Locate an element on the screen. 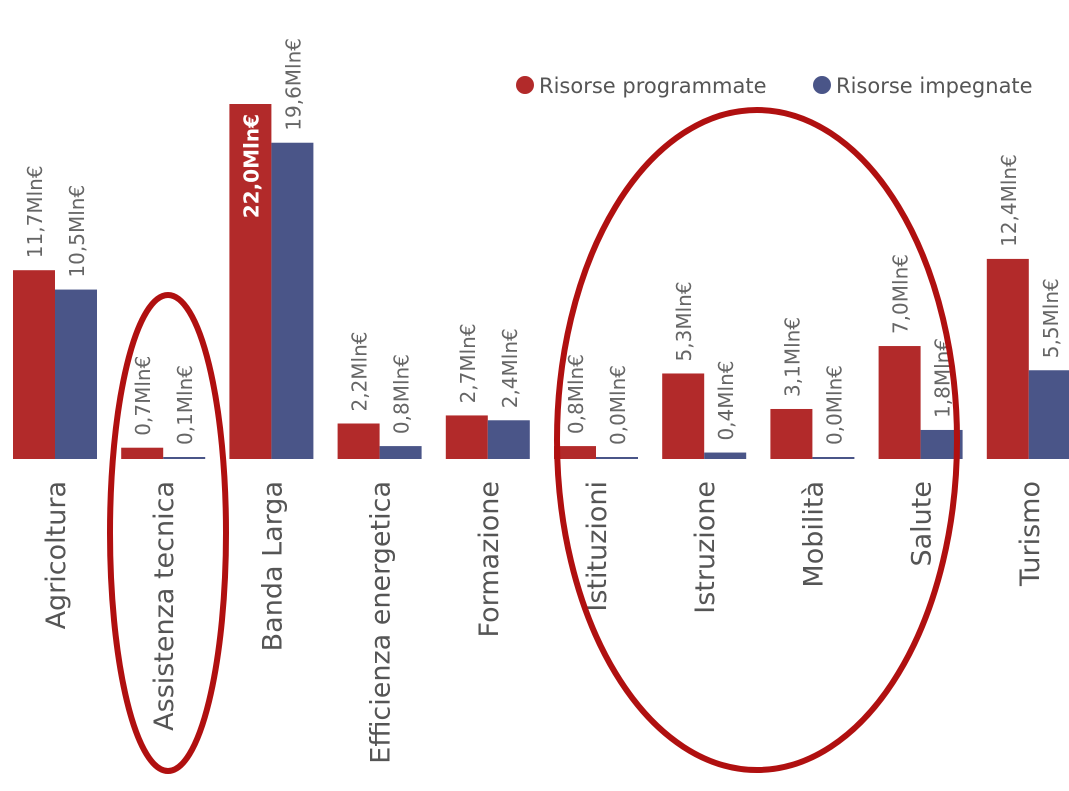 This screenshot has width=1069, height=791. data-label-risorse-impegnate-istruzione: 0,4Mln€ is located at coordinates (726, 401).